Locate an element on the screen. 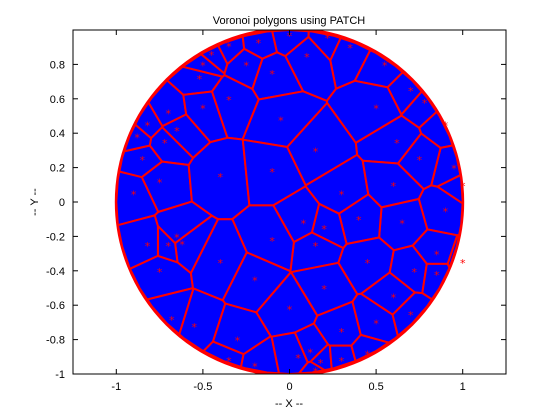 Image resolution: width=560 pixels, height=420 pixels. y-tick-label: 0.6 is located at coordinates (57, 100).